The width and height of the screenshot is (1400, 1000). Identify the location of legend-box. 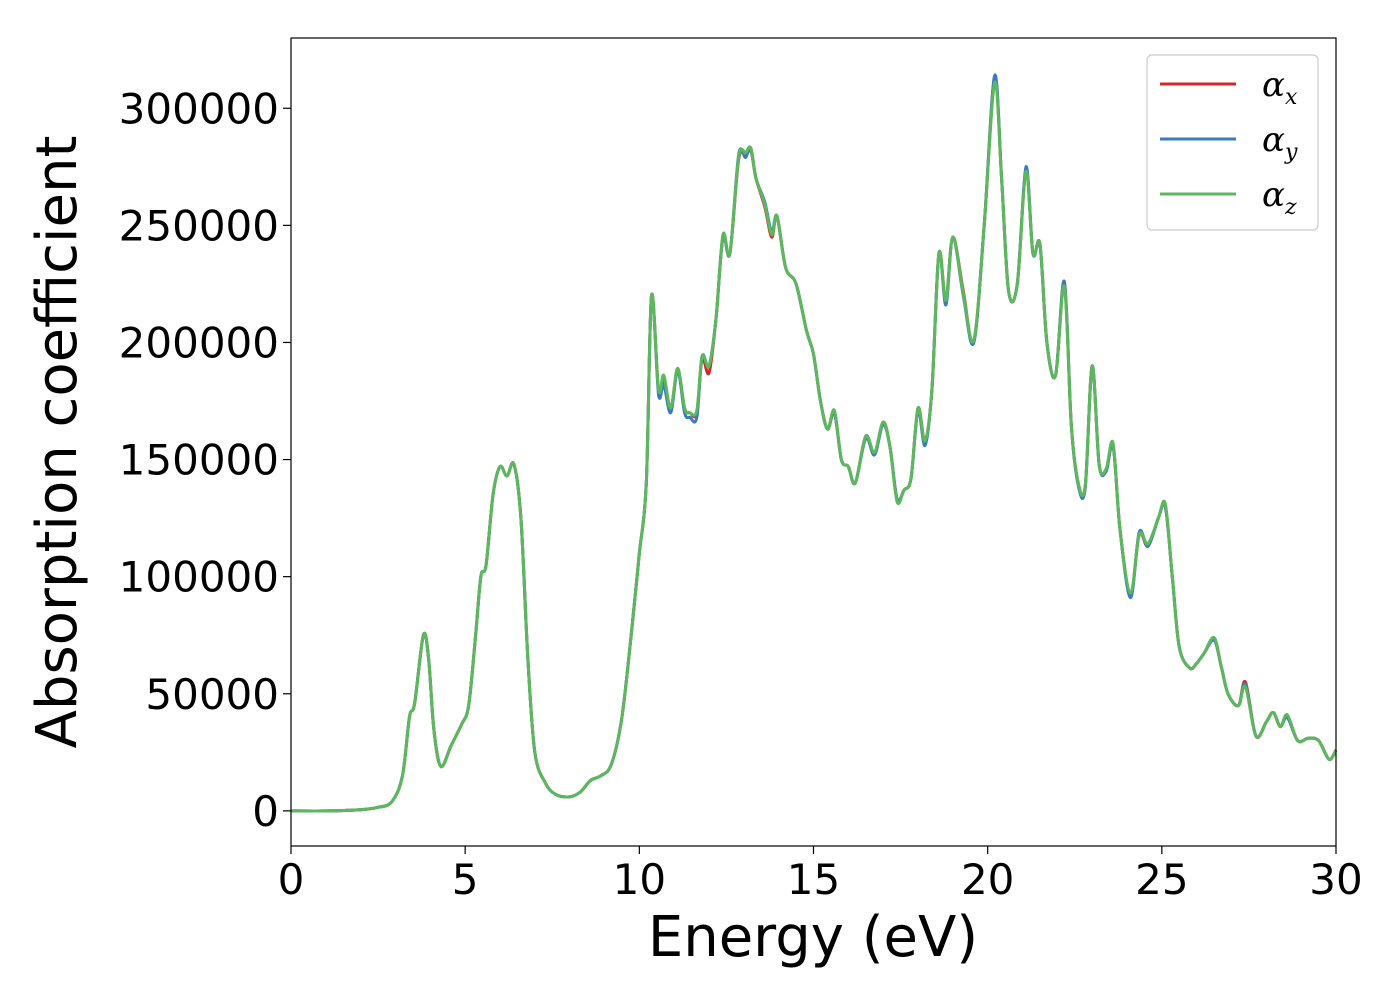
(1232, 142).